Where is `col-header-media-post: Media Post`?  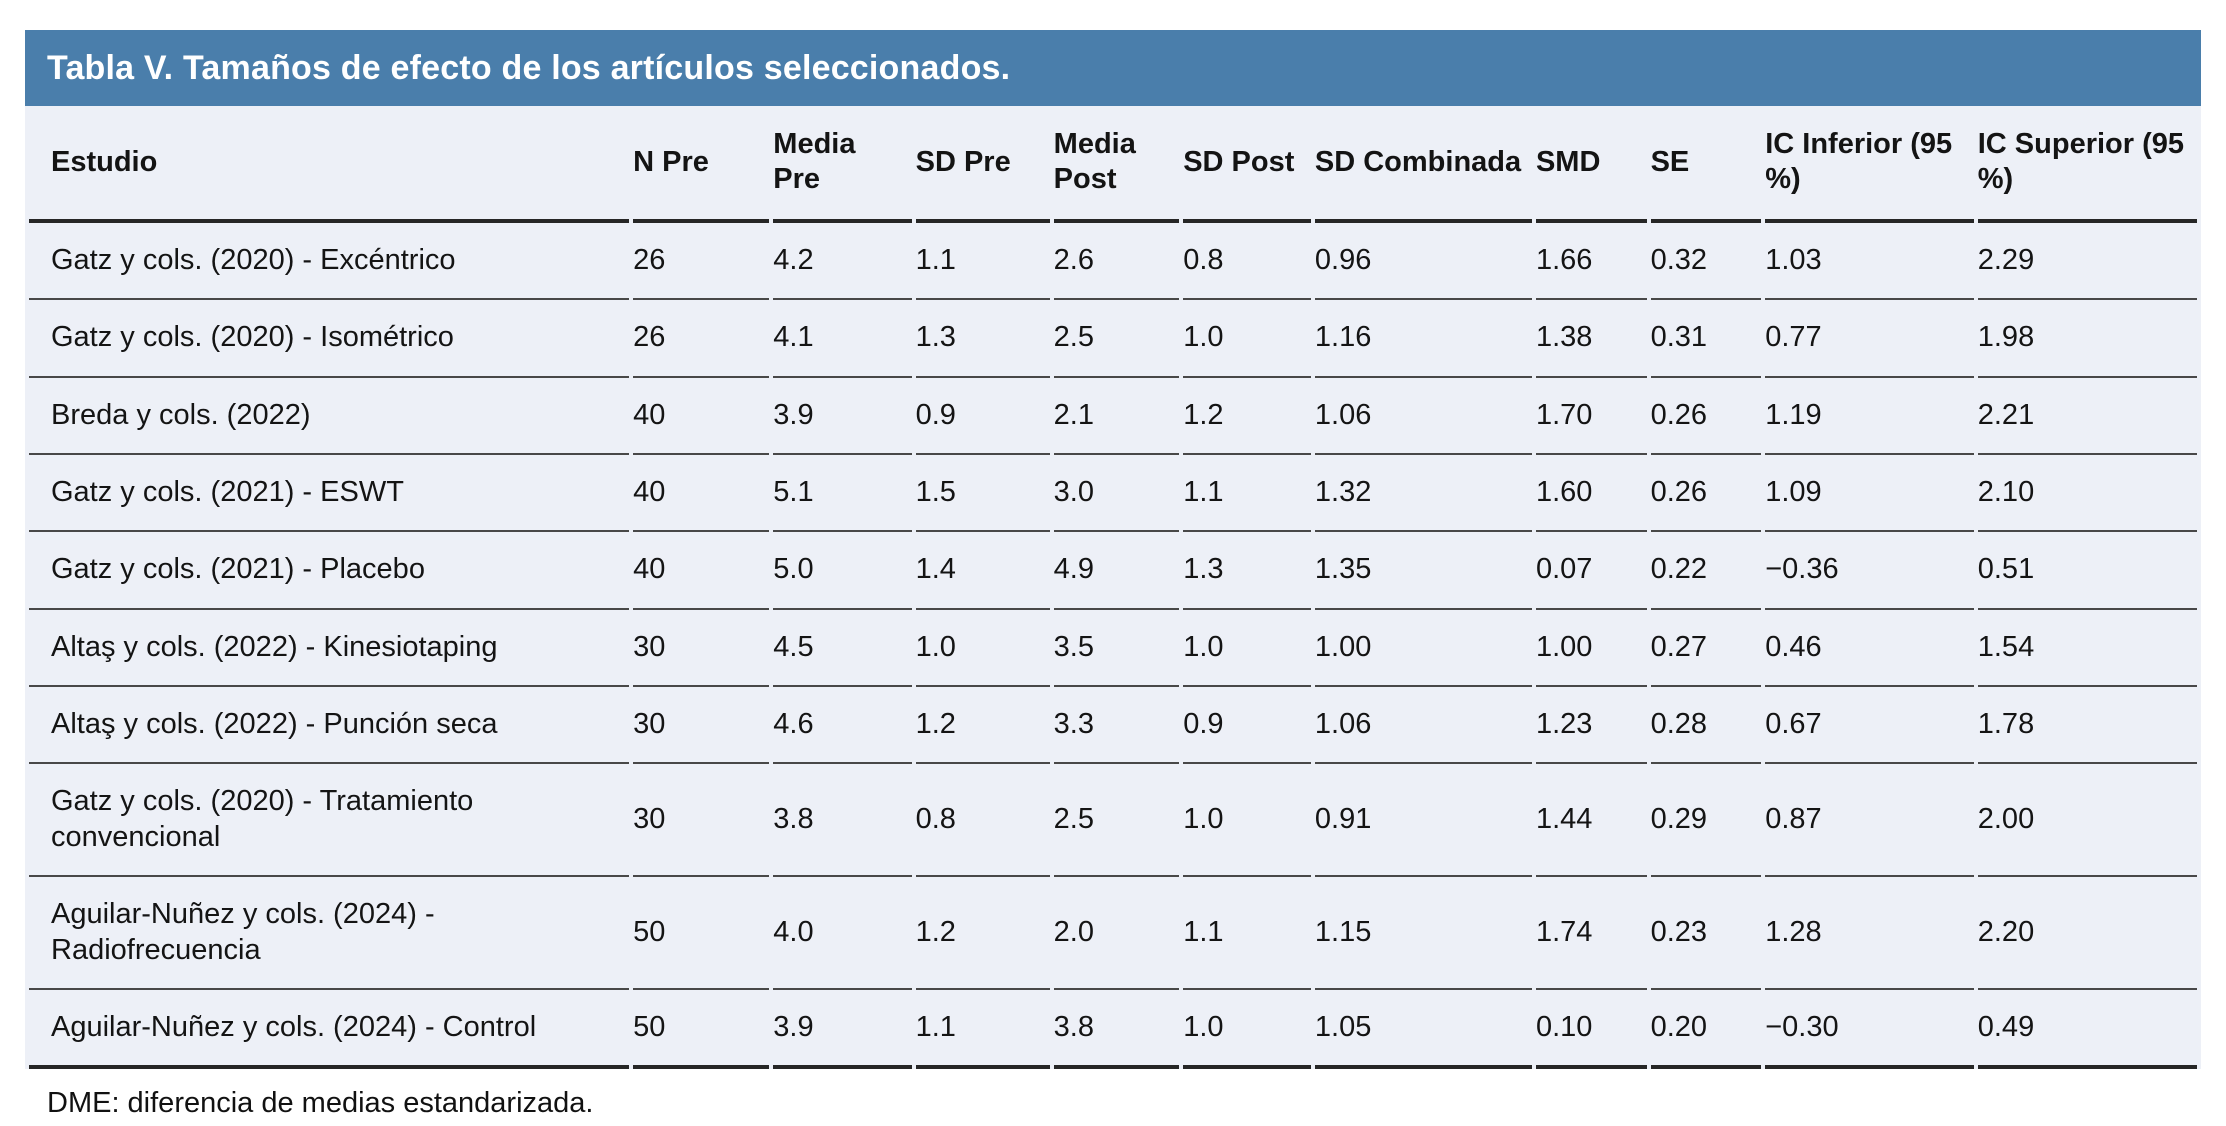 col-header-media-post: Media Post is located at coordinates (1116, 164).